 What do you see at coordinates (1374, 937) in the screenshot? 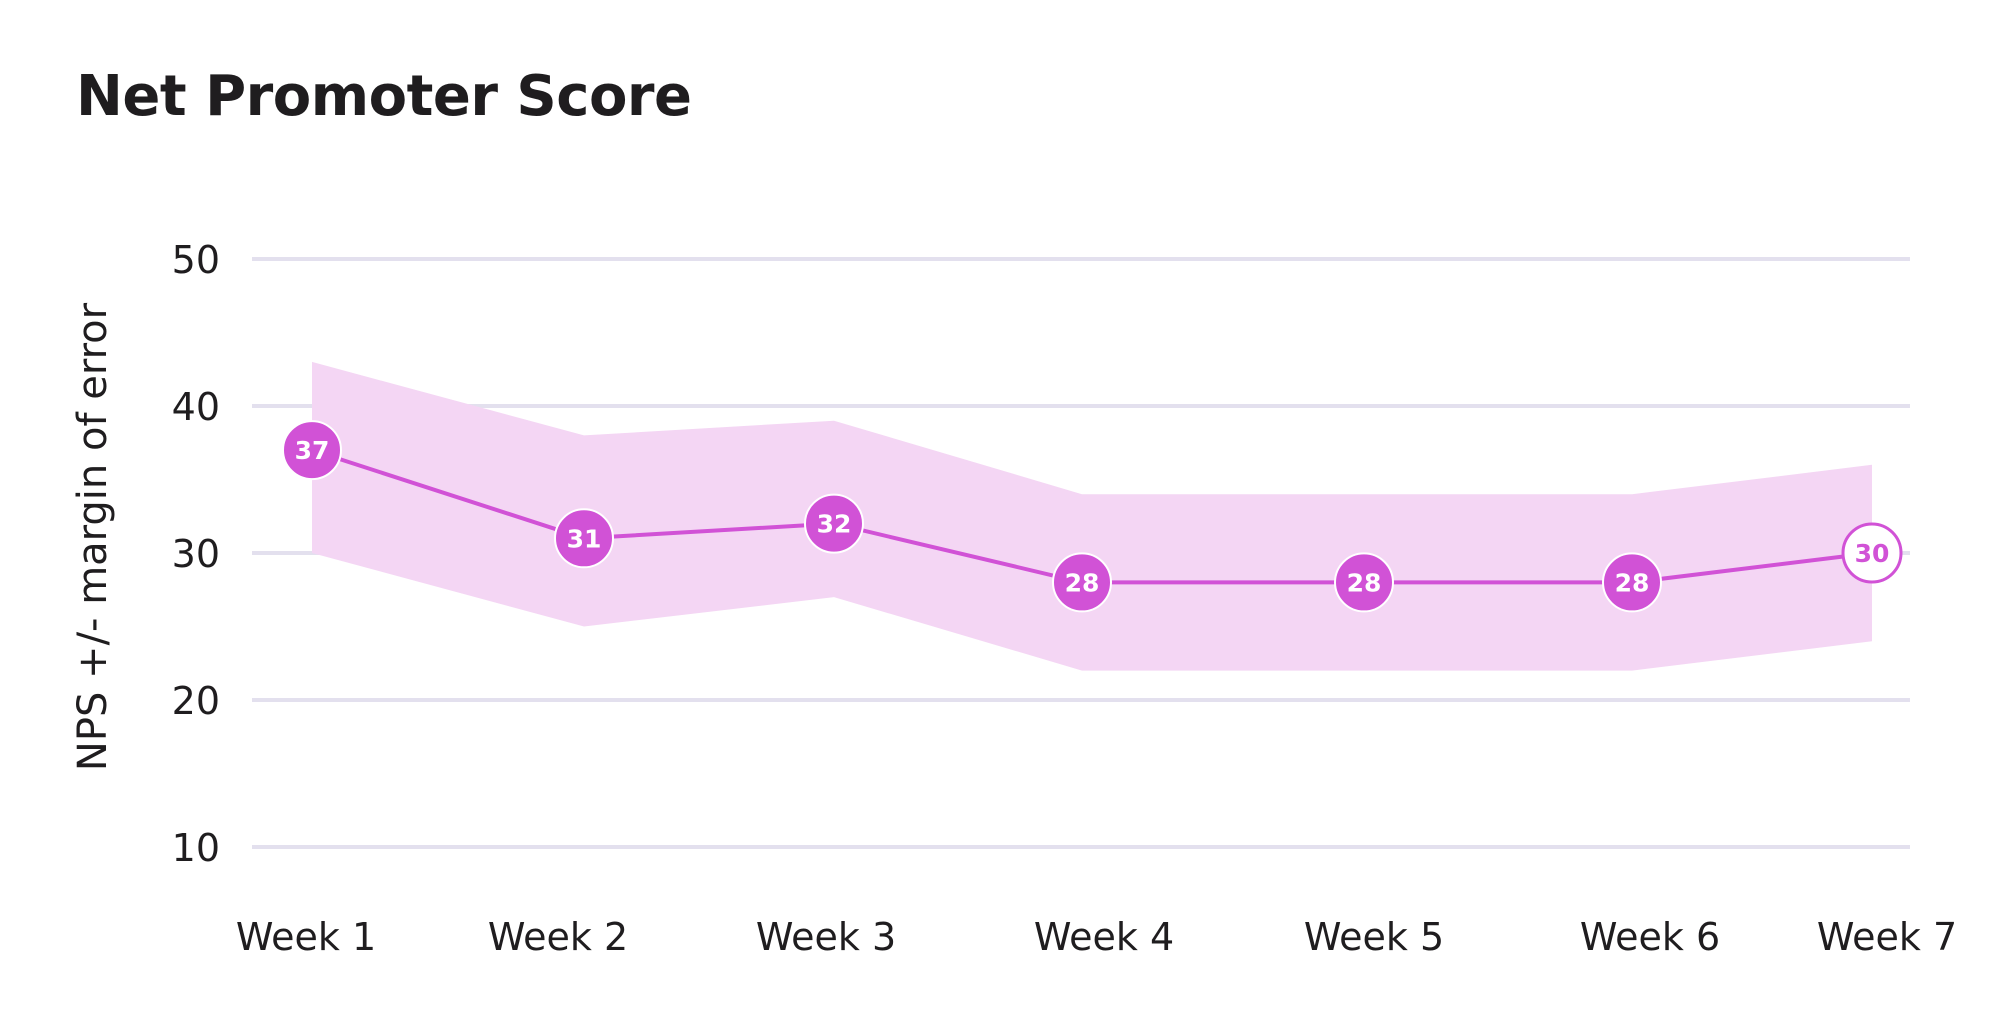
I see `x-tick-label: Week 5` at bounding box center [1374, 937].